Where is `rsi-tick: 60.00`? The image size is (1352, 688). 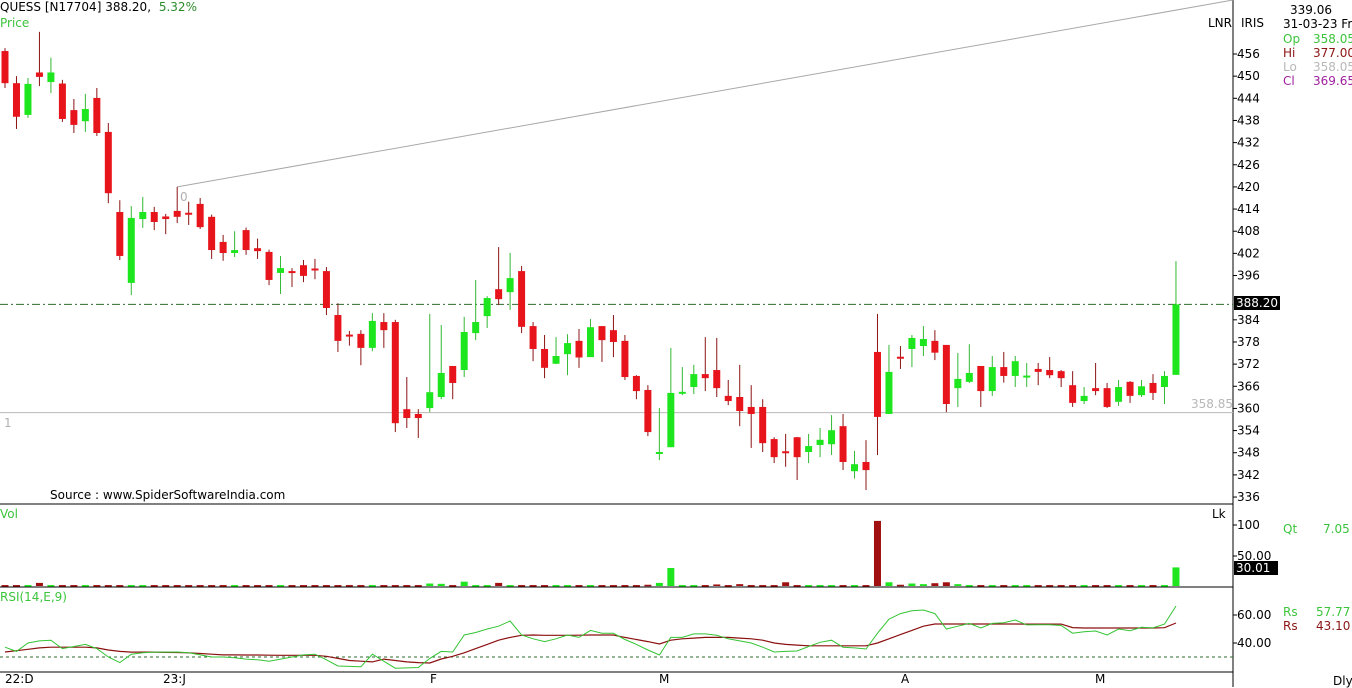 rsi-tick: 60.00 is located at coordinates (1254, 615).